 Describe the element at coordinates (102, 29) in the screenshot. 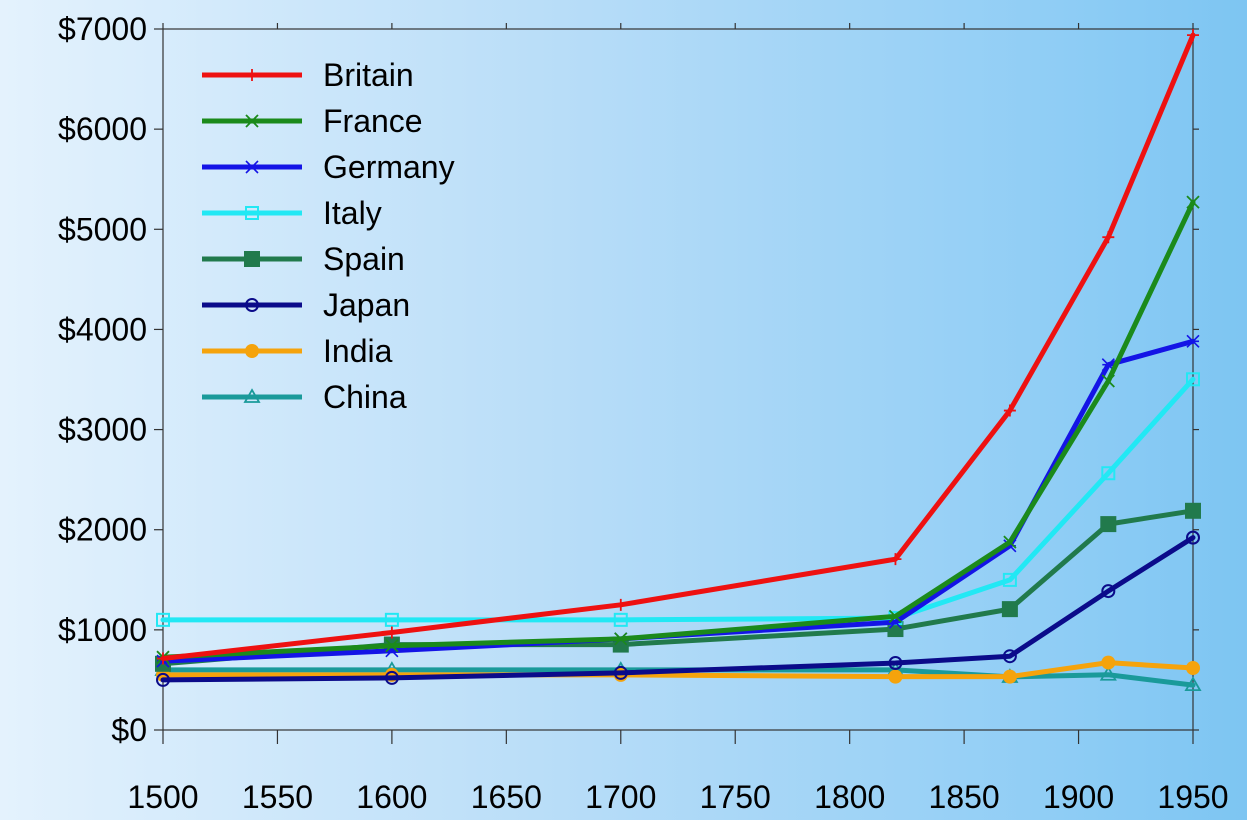

I see `y-tick-label: $7000` at that location.